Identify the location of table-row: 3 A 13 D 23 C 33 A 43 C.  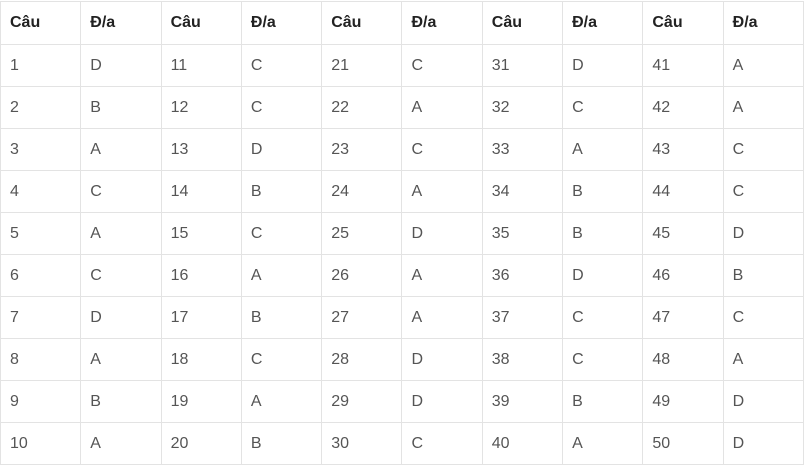
(402, 149).